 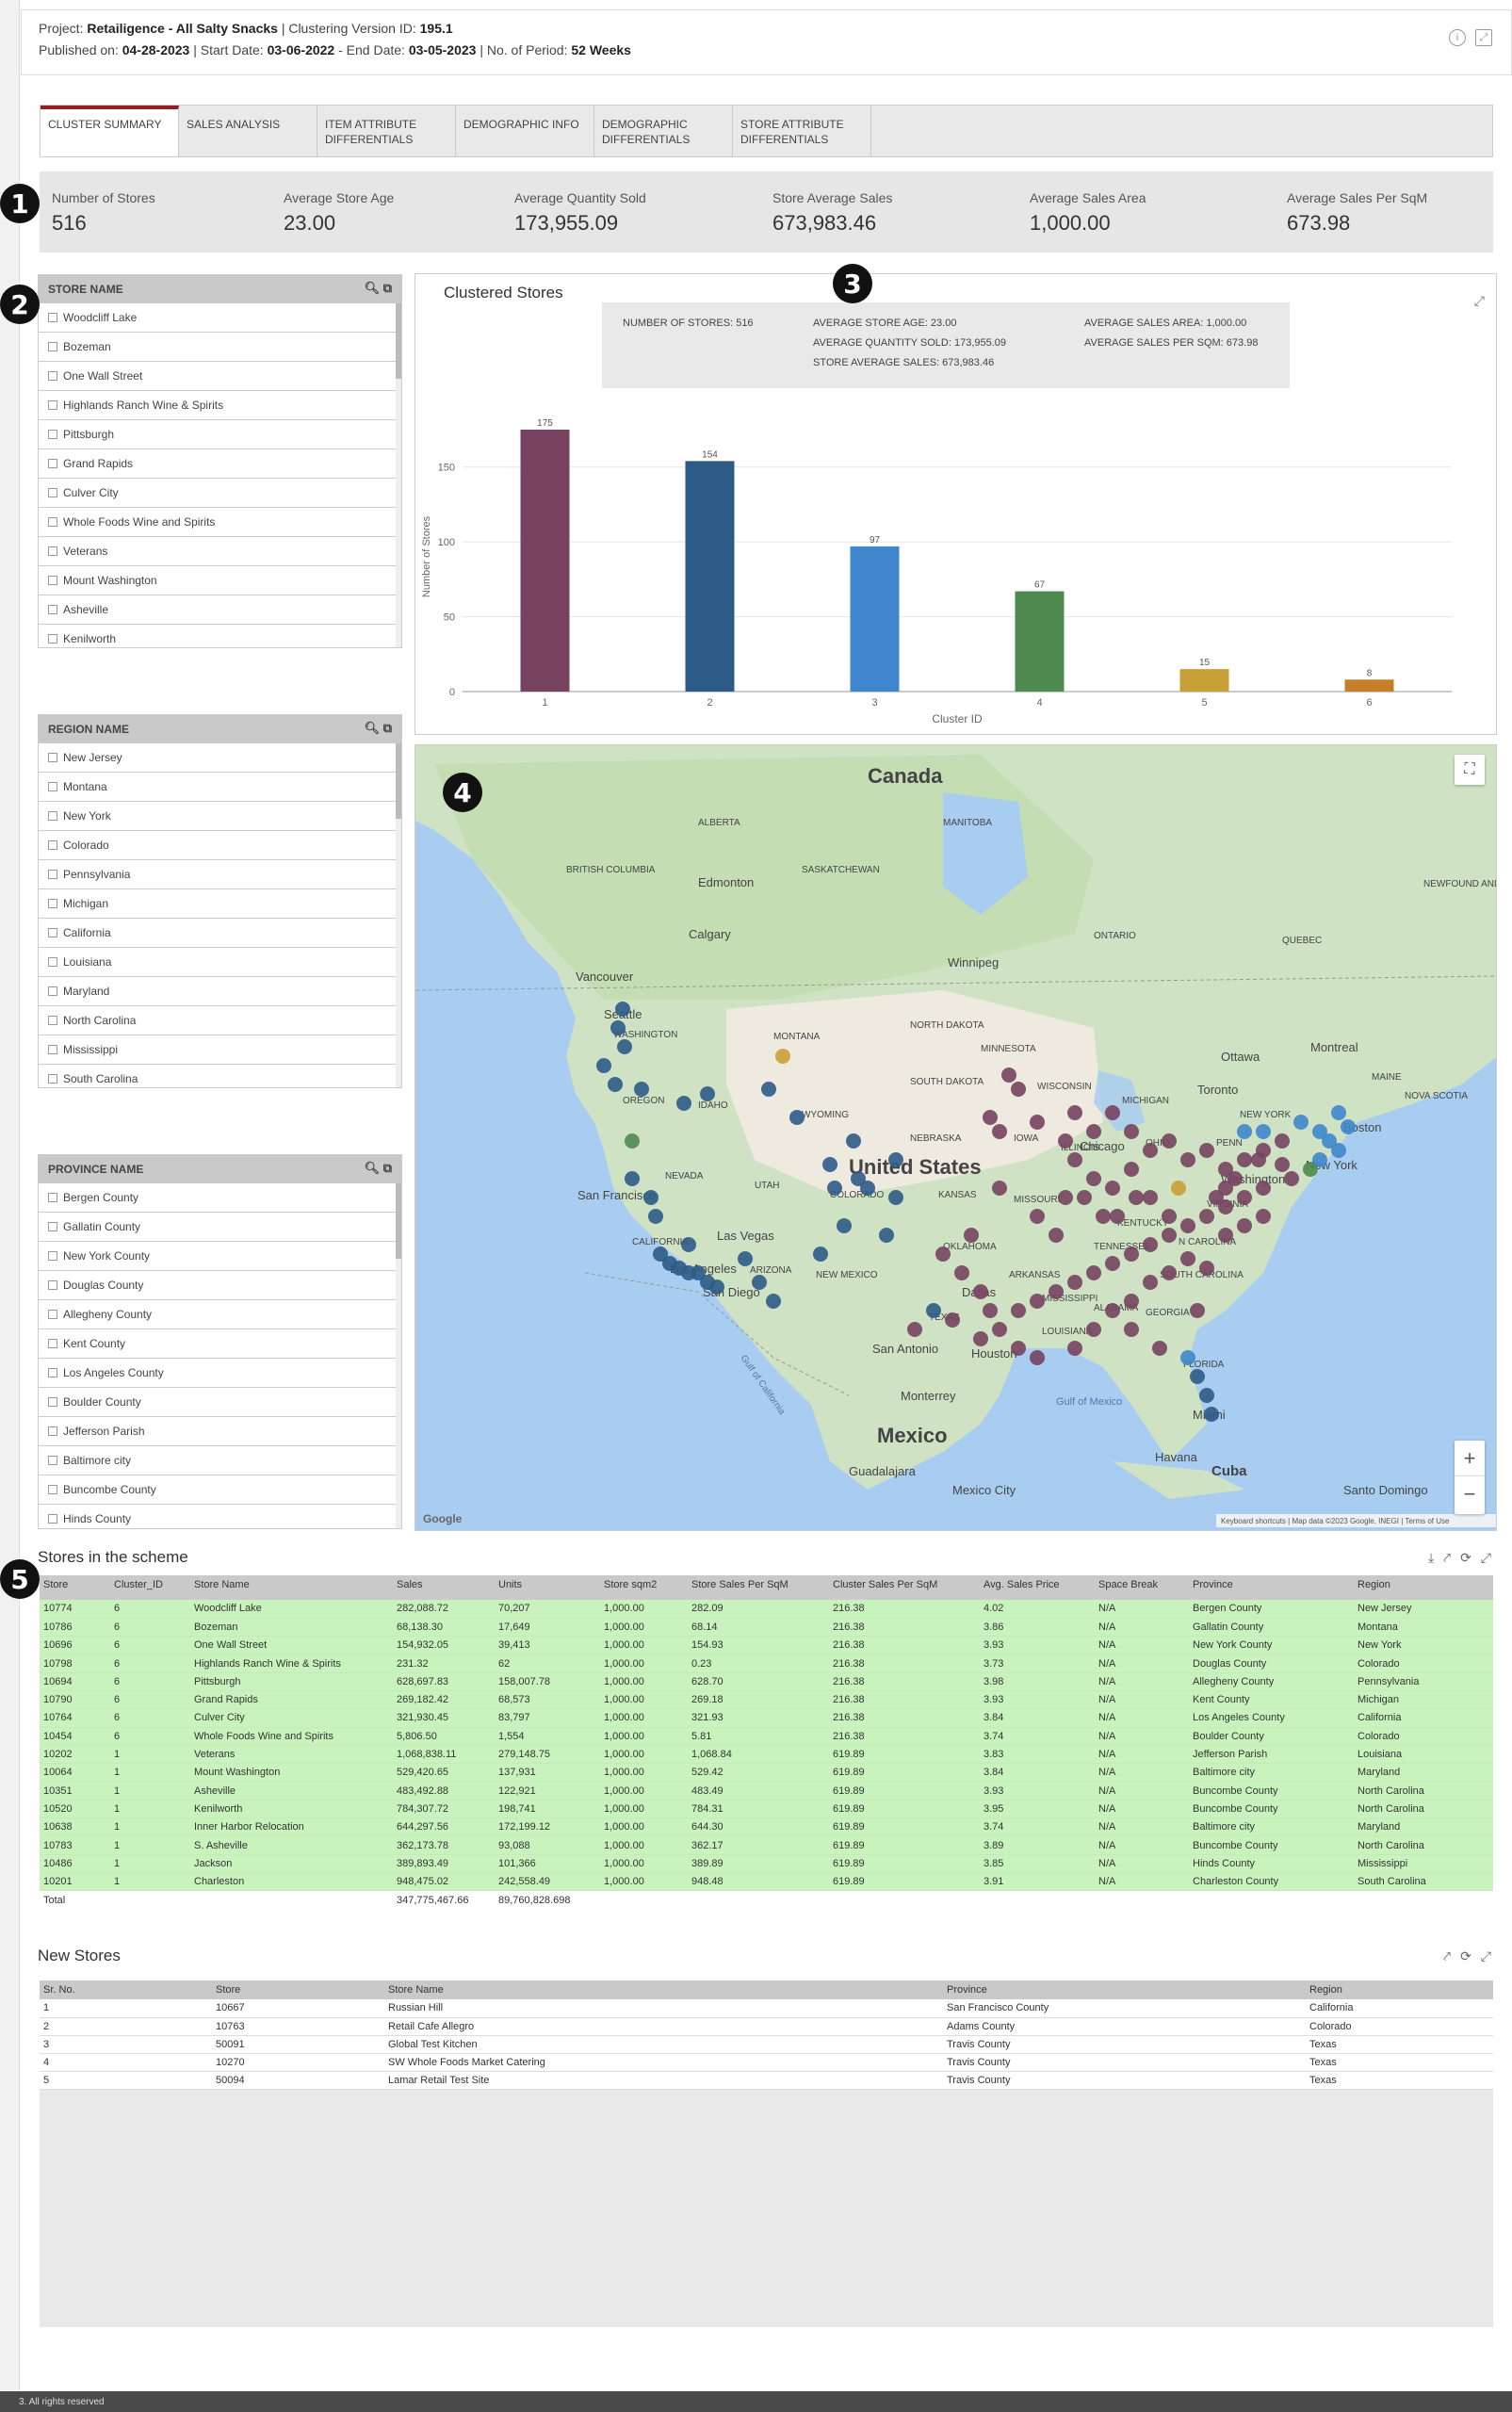 What do you see at coordinates (220, 816) in the screenshot?
I see `region-name-option: New York` at bounding box center [220, 816].